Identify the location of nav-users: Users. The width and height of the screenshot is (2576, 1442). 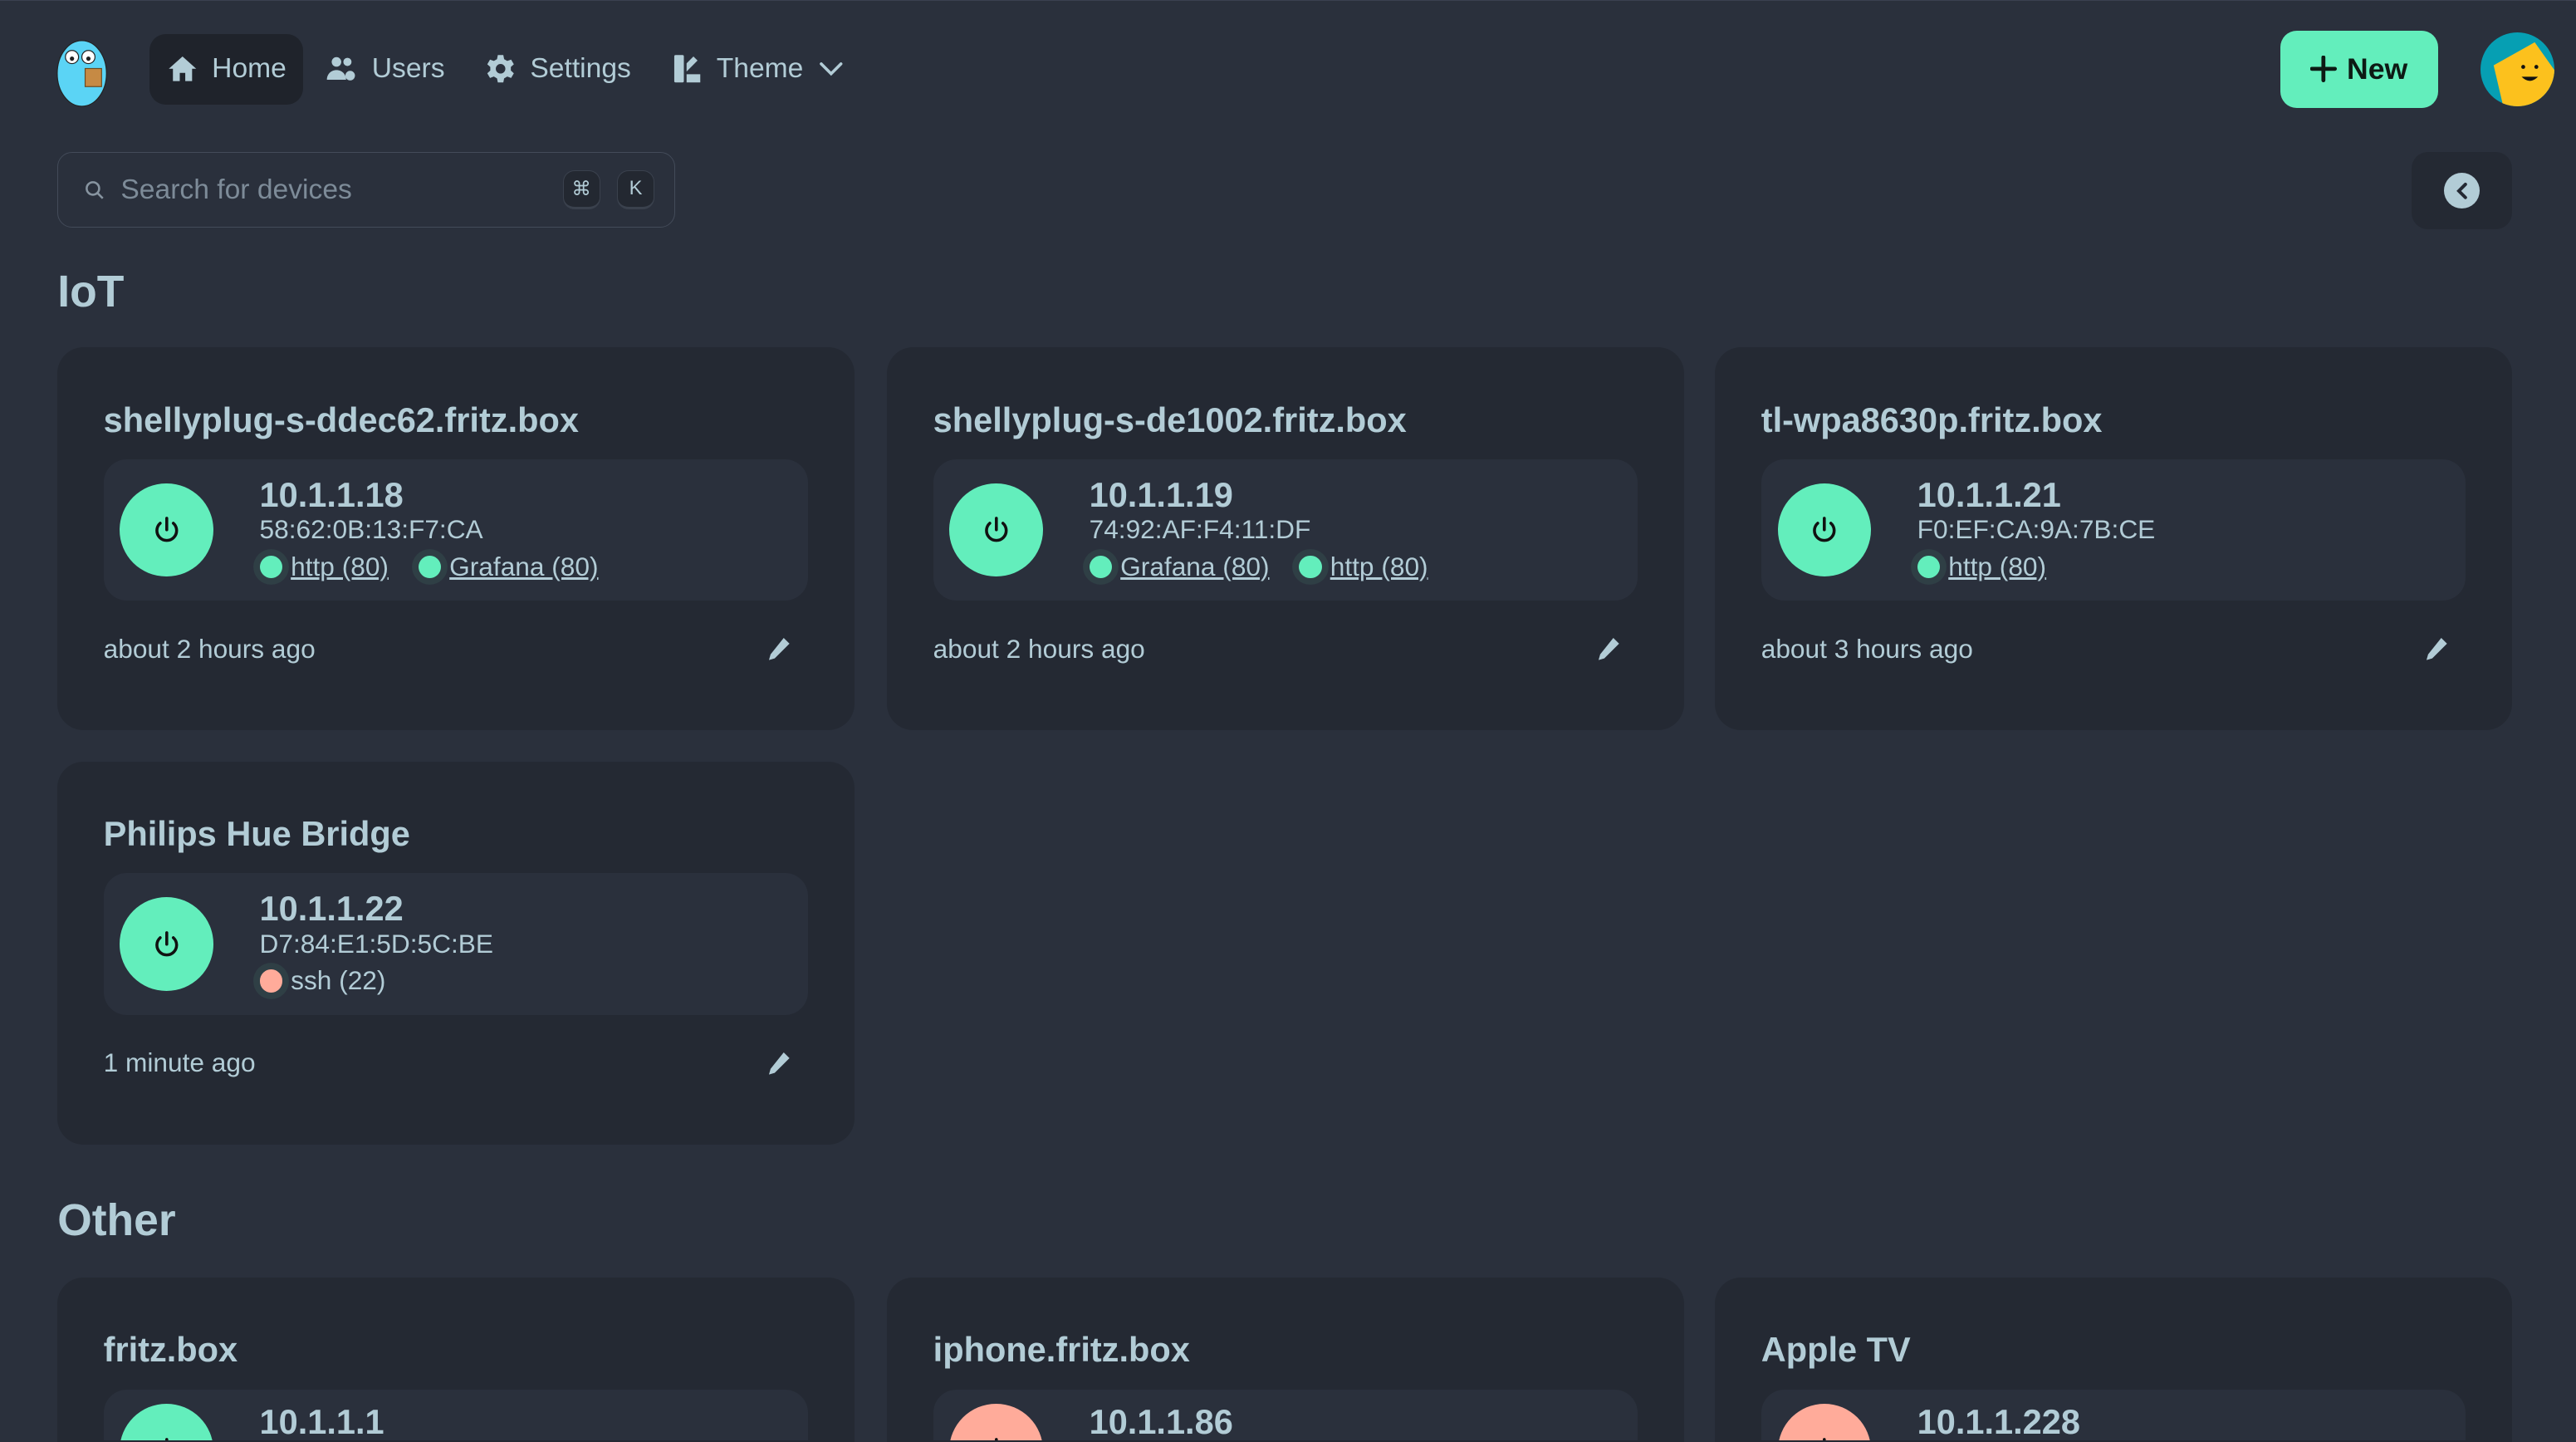
(386, 69).